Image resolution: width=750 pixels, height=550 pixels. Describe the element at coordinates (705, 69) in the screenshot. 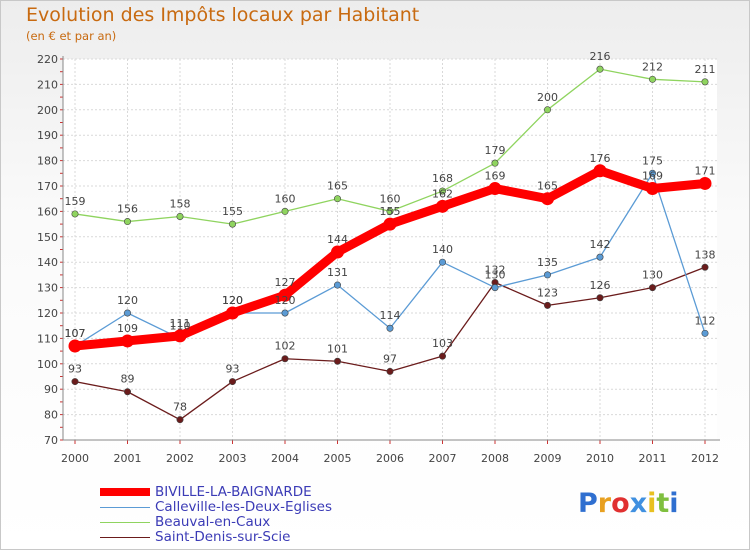

I see `data-label-beauval: 211` at that location.